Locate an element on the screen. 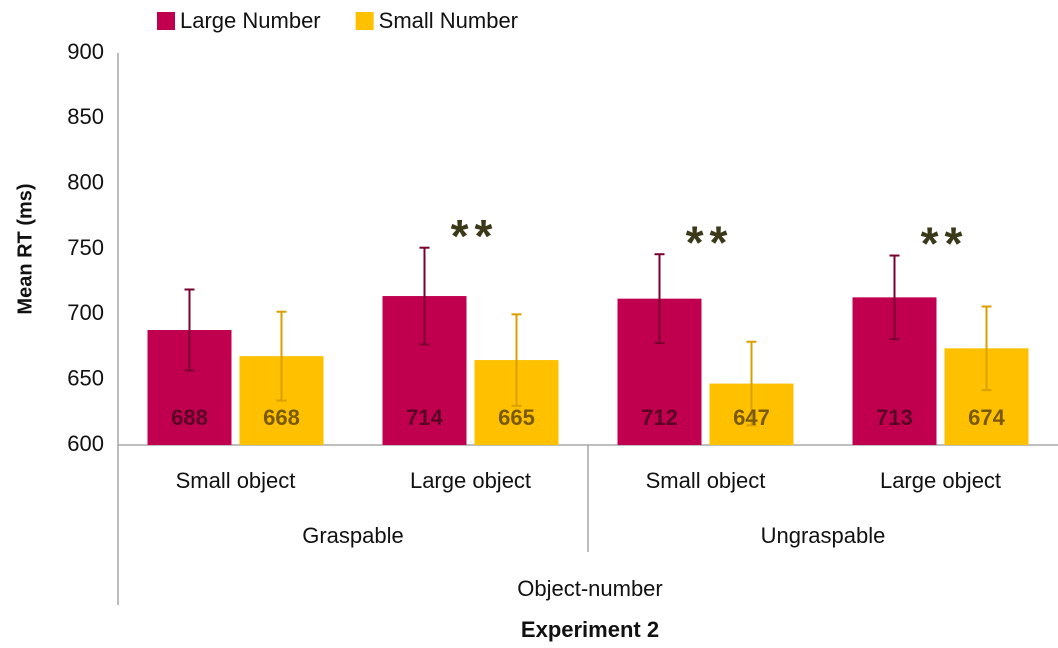  y-tick-label: 900 is located at coordinates (85, 51).